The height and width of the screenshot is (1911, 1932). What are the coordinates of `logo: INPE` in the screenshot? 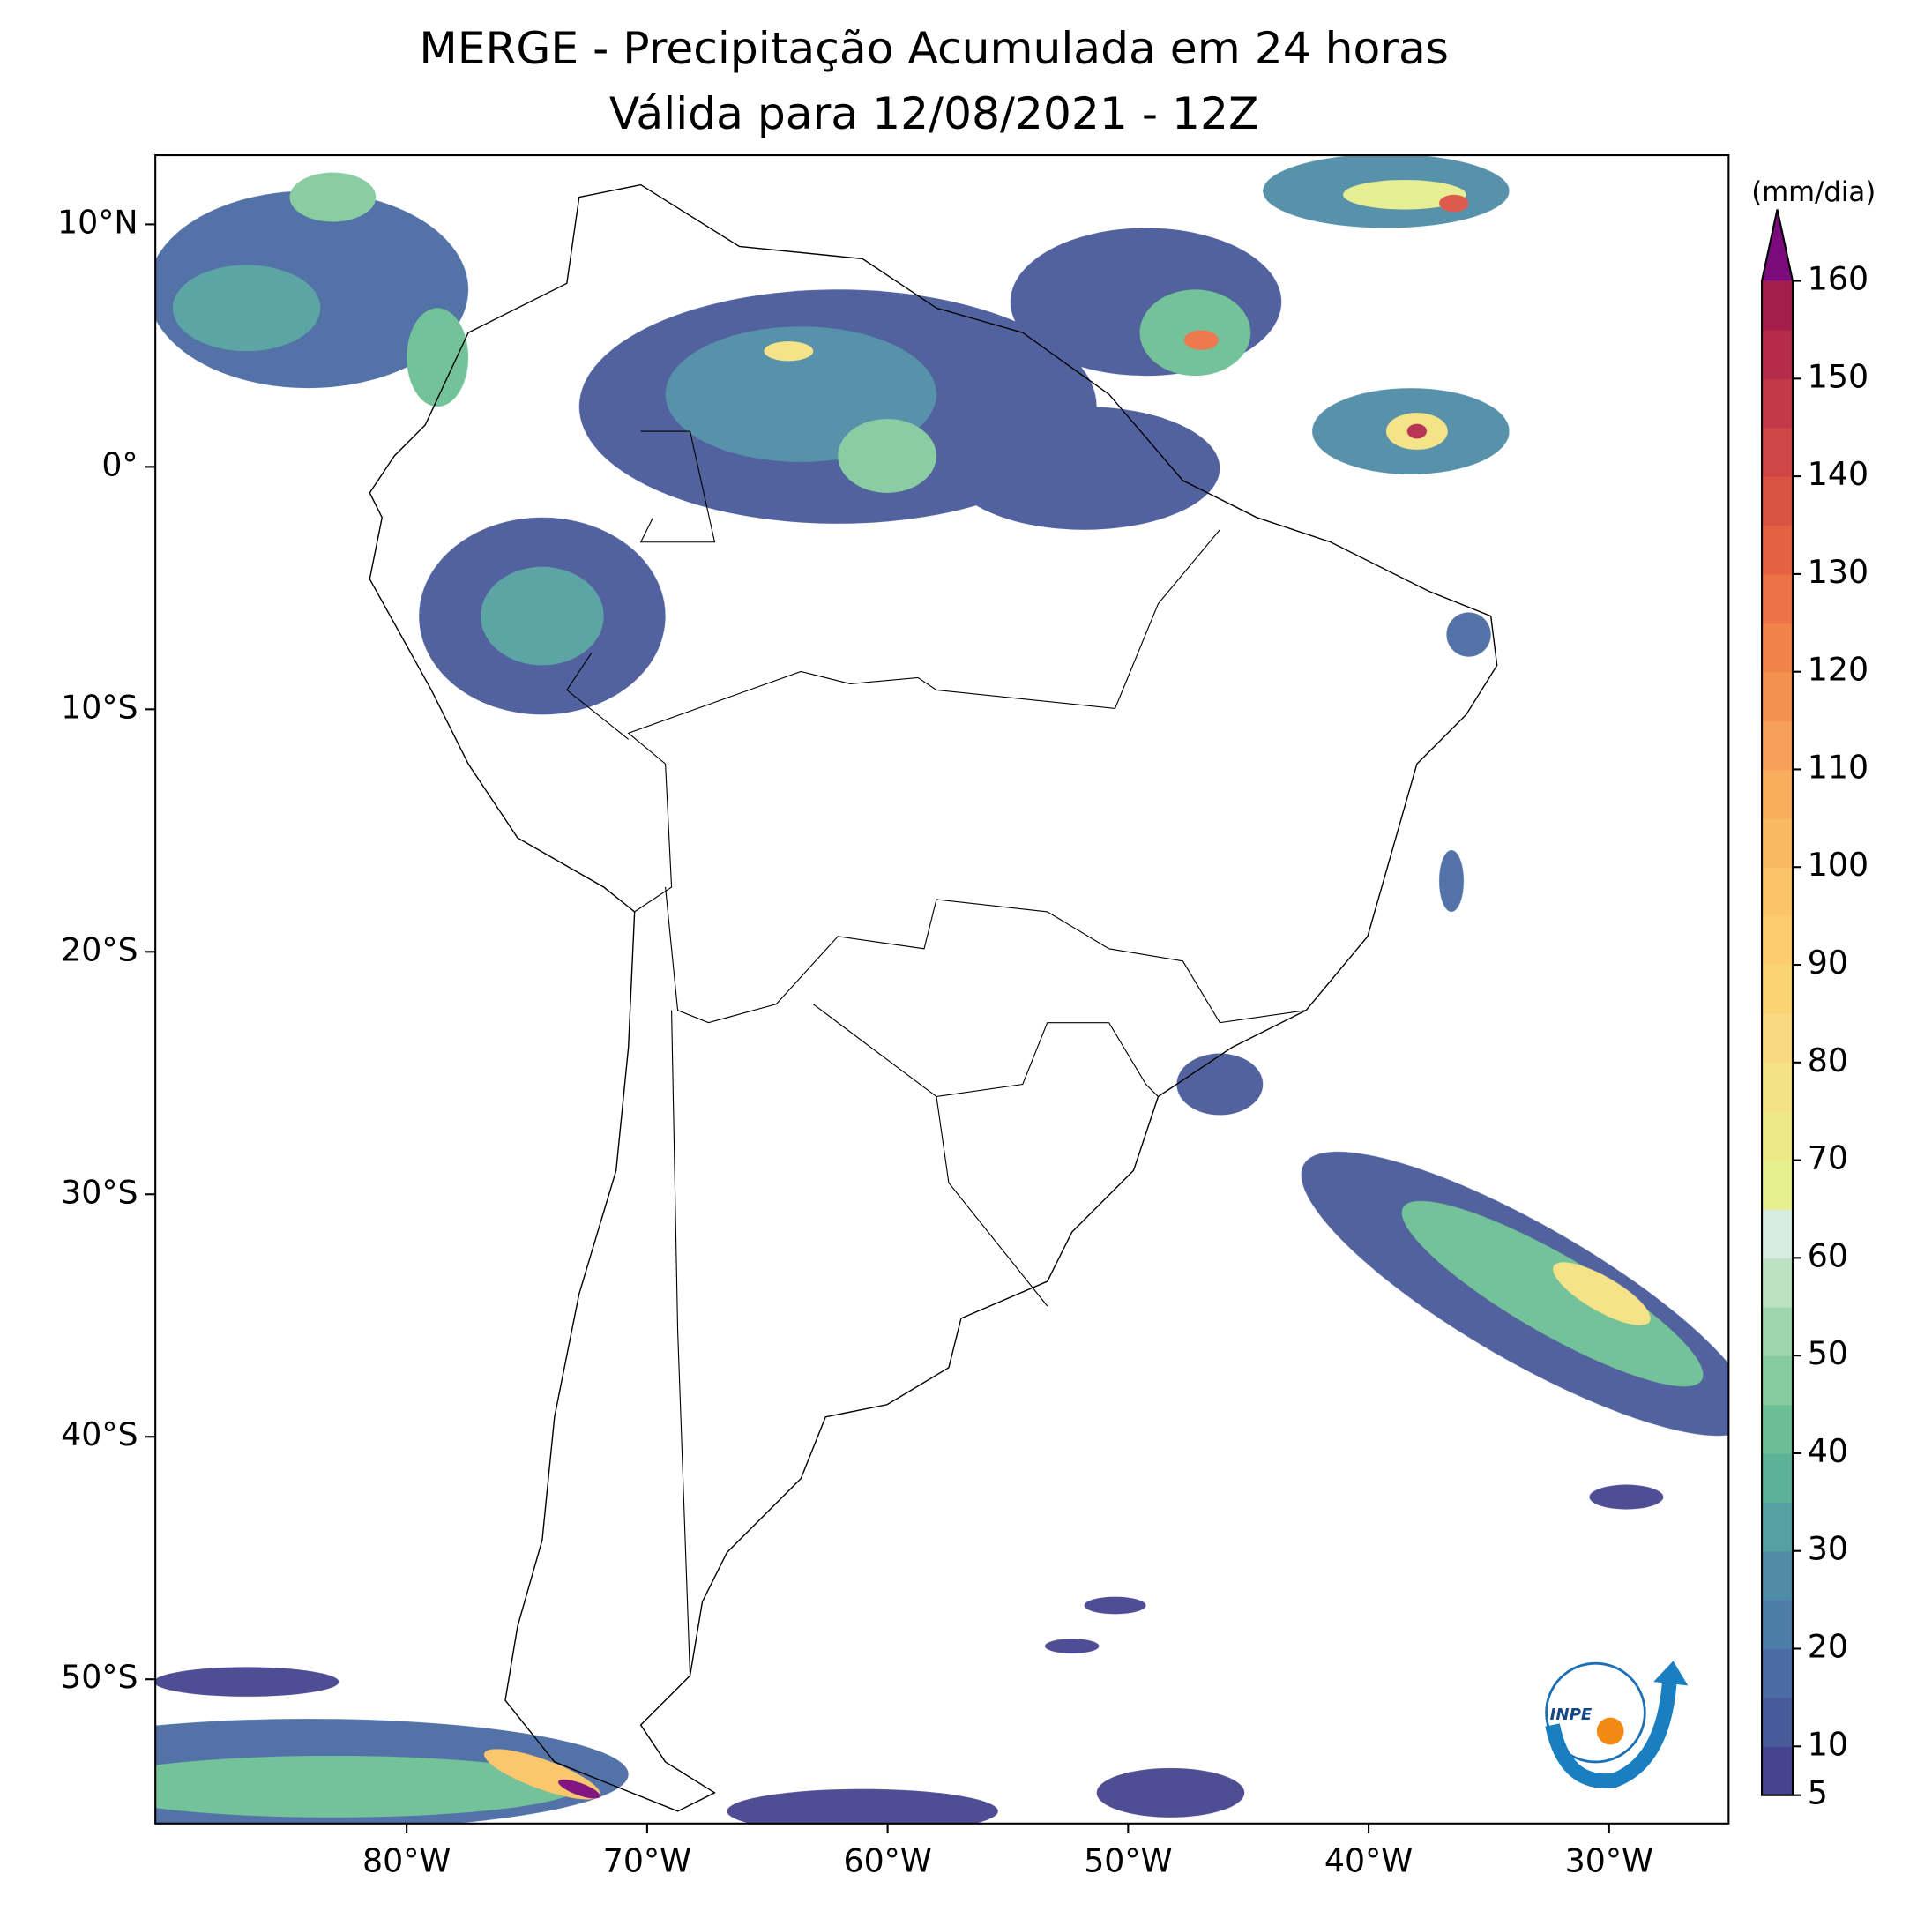 It's located at (1617, 1725).